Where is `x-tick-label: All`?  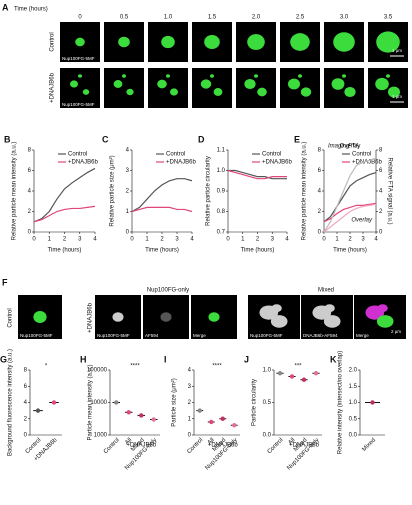
x-tick-label: All is located at coordinates (128, 441).